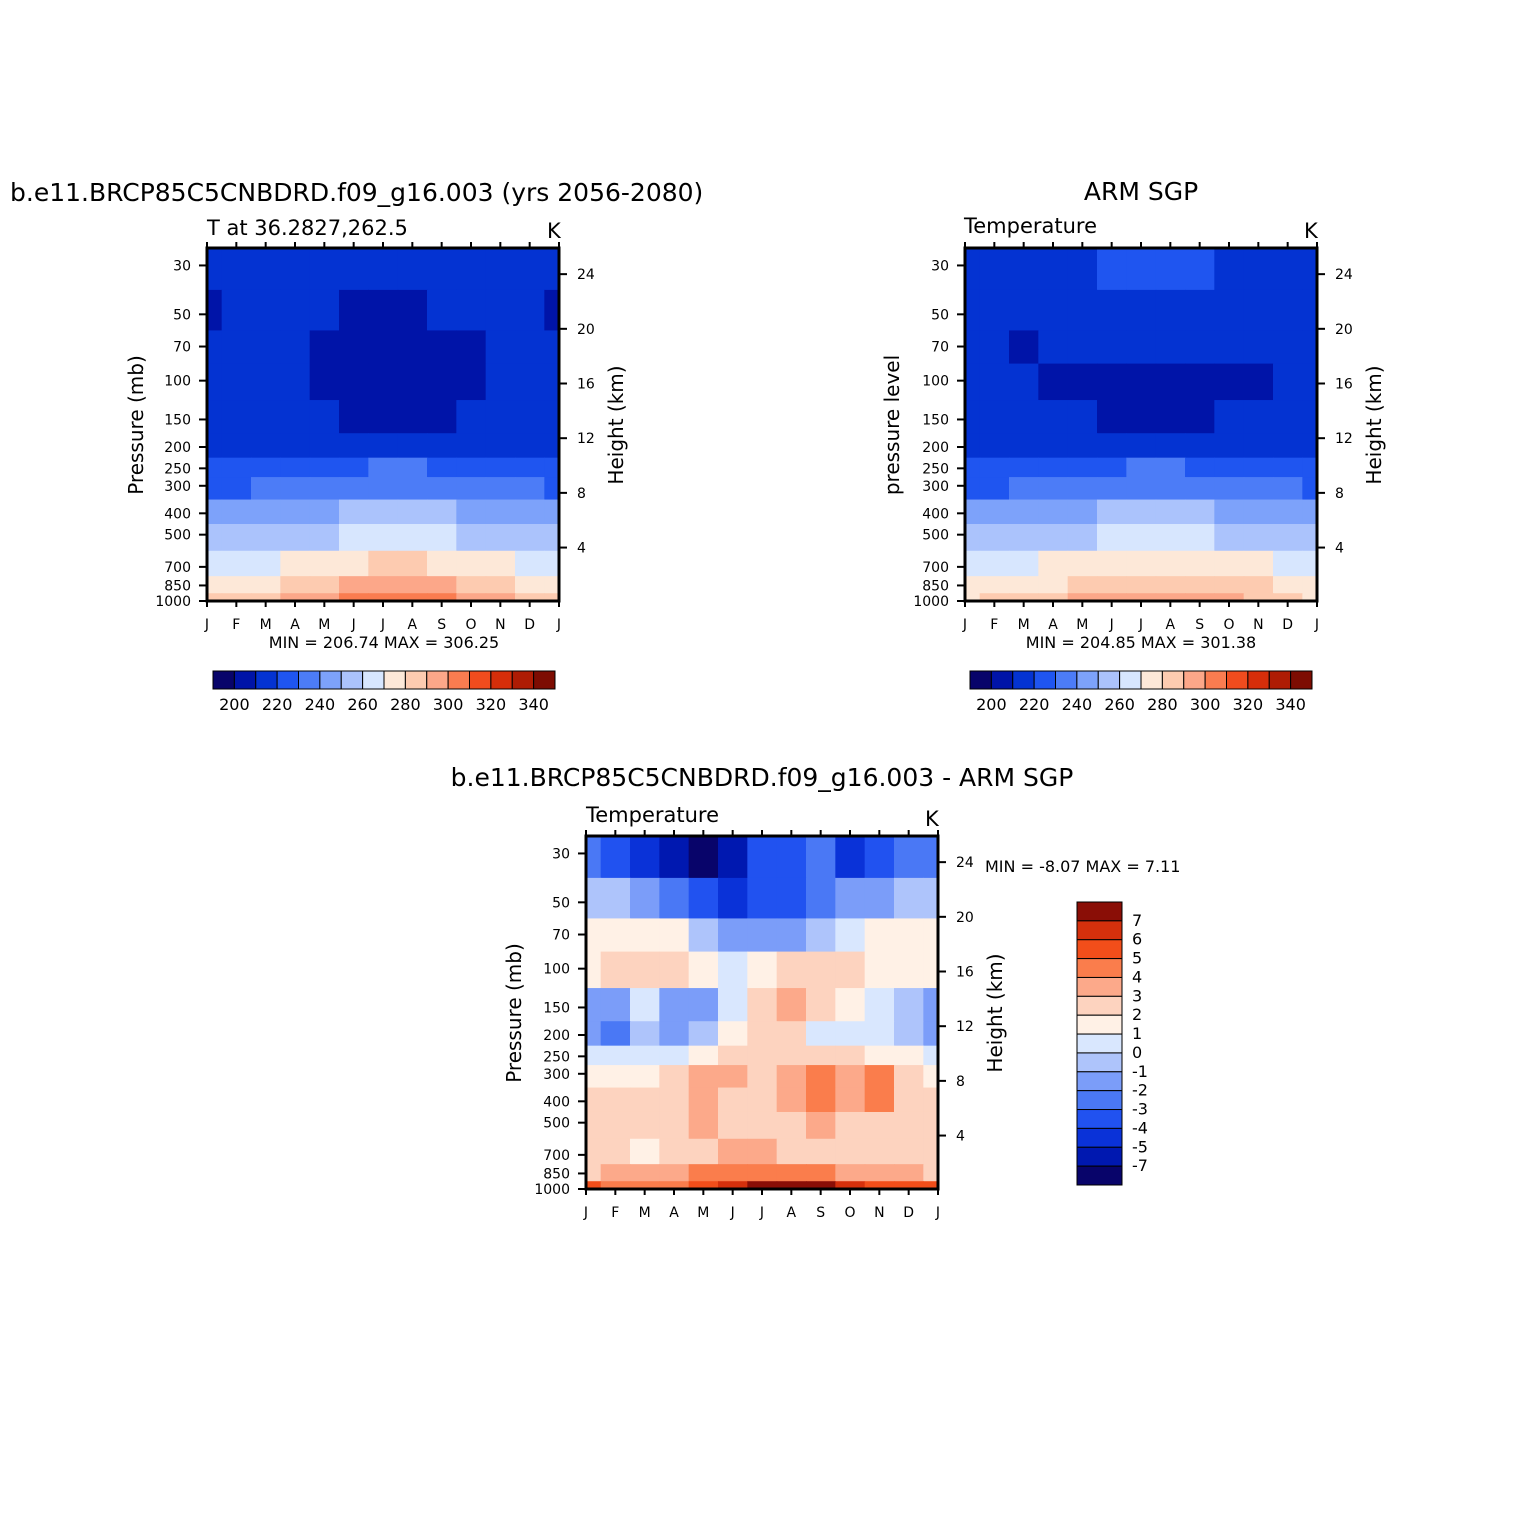 The image size is (1525, 1525). I want to click on y2-tick-label: 8, so click(1339, 494).